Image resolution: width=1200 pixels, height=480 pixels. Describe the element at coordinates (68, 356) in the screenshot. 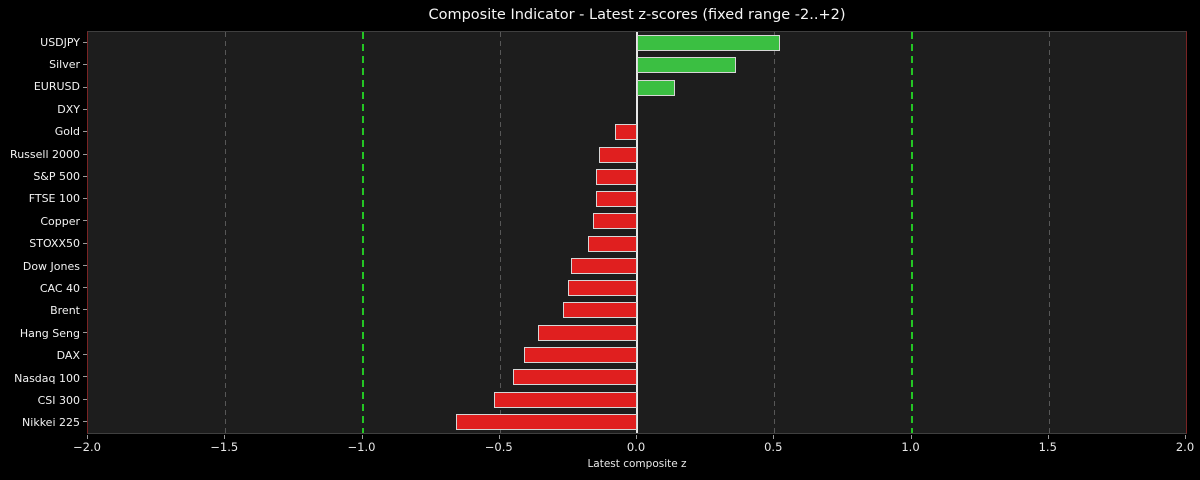

I see `y-tick-label: DAX` at that location.